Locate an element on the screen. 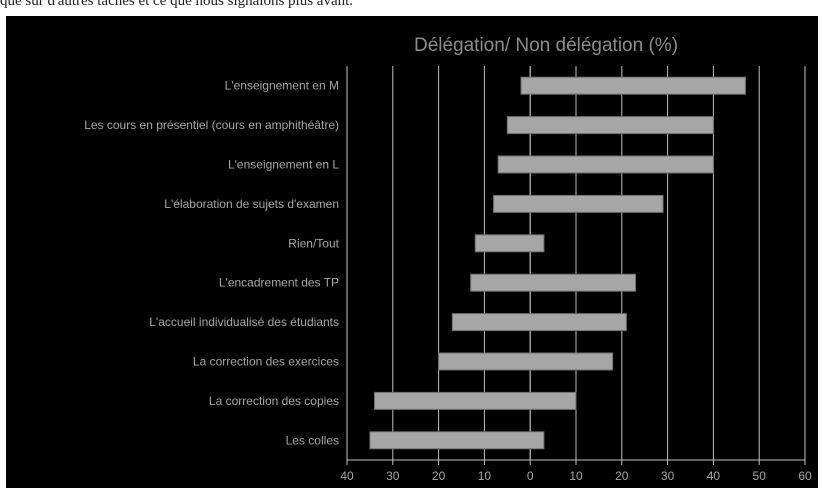 The height and width of the screenshot is (492, 822). category-label: Les colles is located at coordinates (312, 440).